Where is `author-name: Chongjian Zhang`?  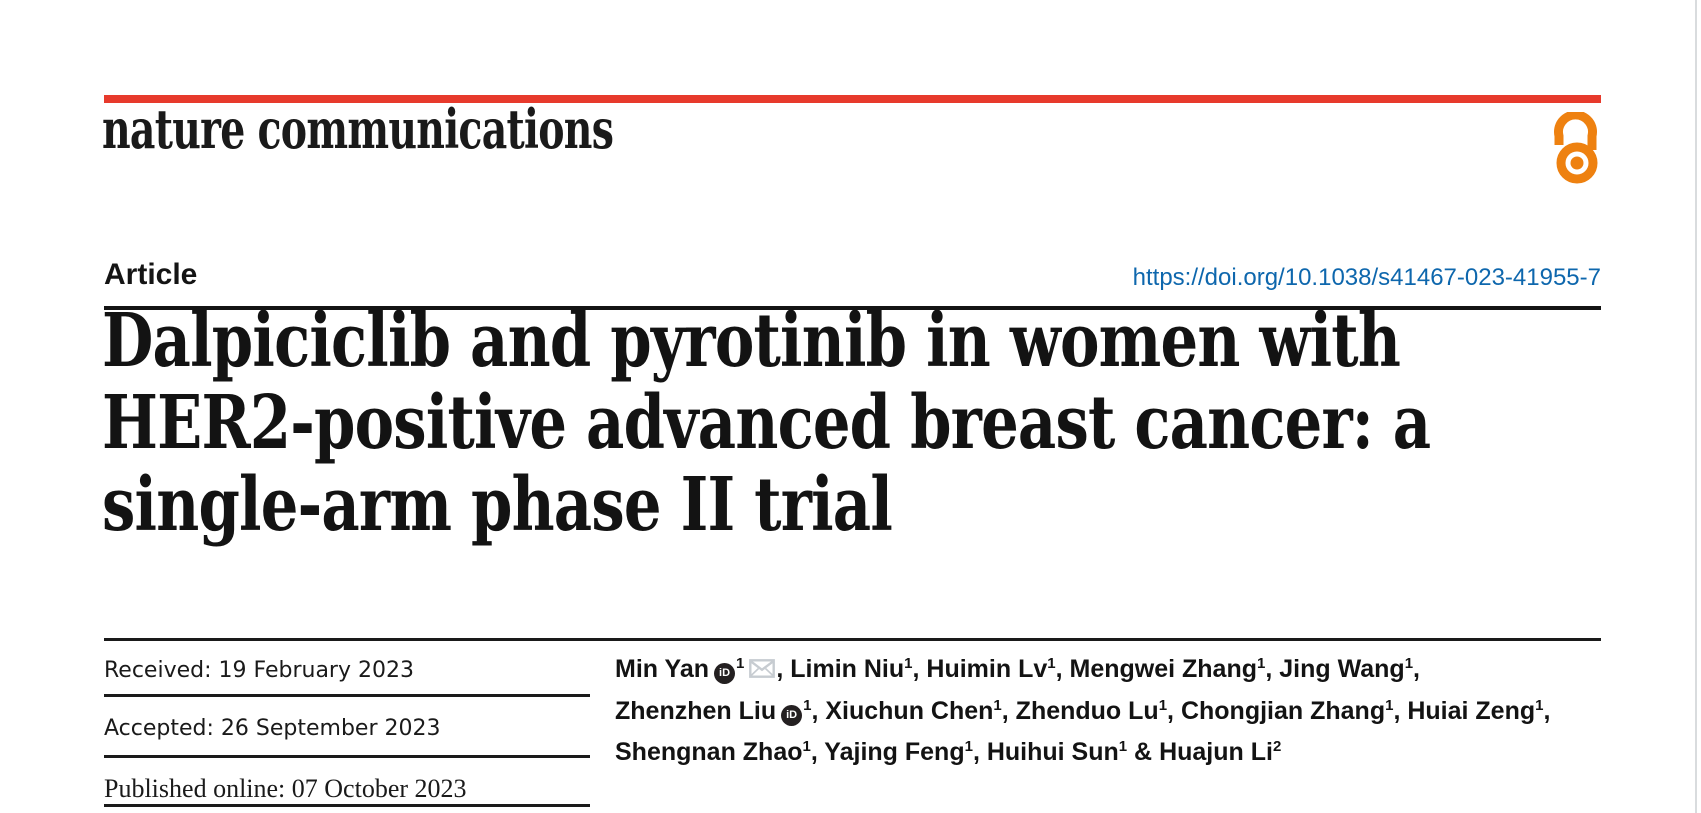
author-name: Chongjian Zhang is located at coordinates (1283, 711).